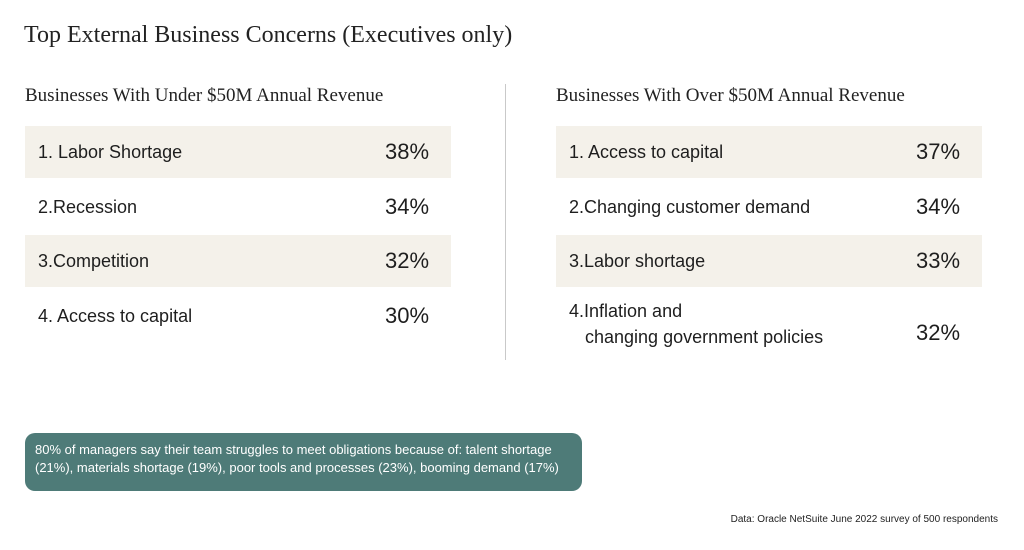 The width and height of the screenshot is (1024, 550). Describe the element at coordinates (769, 152) in the screenshot. I see `over-50m-row-1: 1. Access to capital 37%` at that location.